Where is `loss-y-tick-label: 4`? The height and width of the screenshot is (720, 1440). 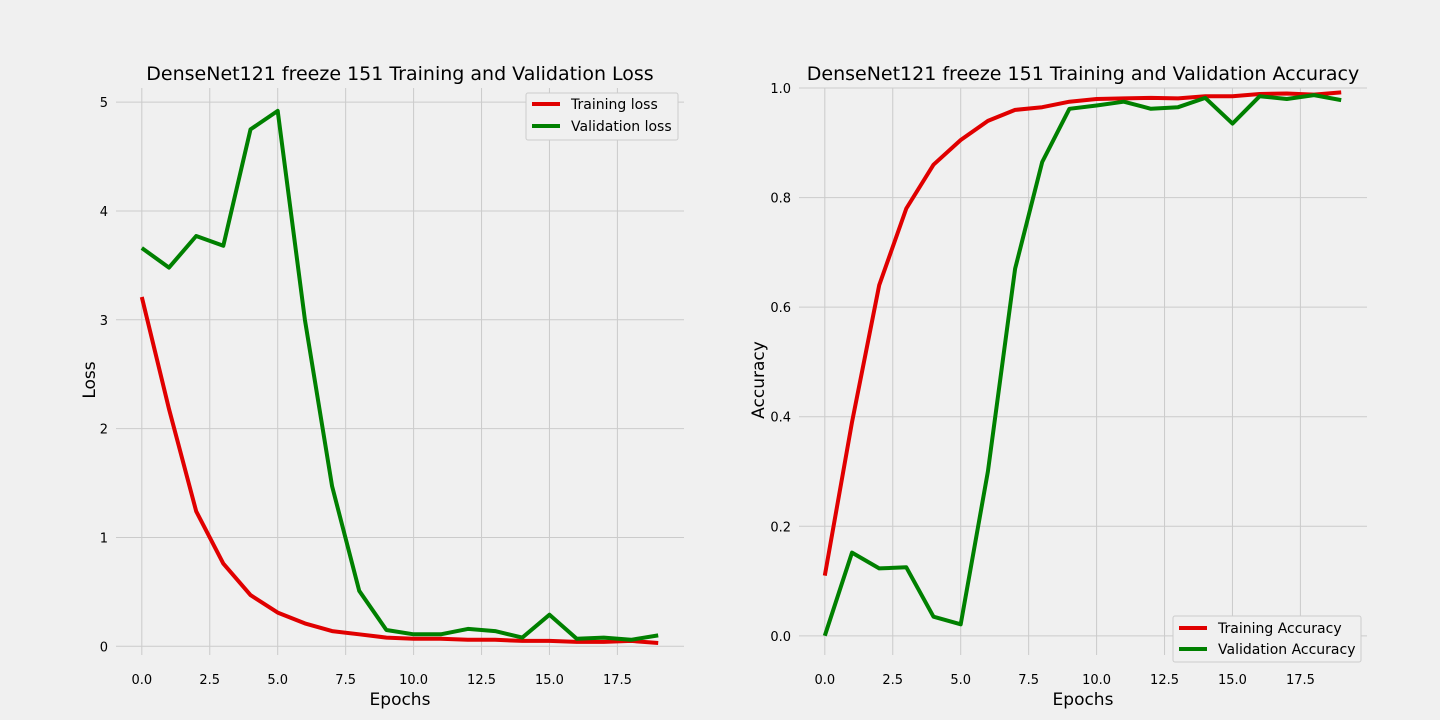
loss-y-tick-label: 4 is located at coordinates (104, 212).